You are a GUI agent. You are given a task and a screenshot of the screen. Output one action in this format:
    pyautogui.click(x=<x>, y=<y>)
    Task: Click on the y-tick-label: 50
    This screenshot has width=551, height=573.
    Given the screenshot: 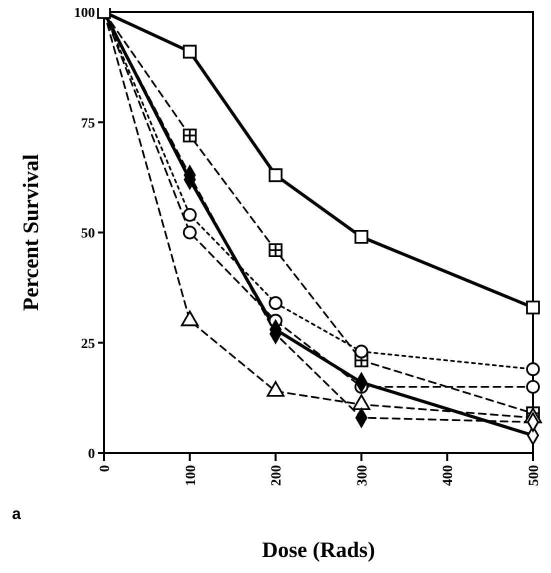 What is the action you would take?
    pyautogui.click(x=88, y=234)
    